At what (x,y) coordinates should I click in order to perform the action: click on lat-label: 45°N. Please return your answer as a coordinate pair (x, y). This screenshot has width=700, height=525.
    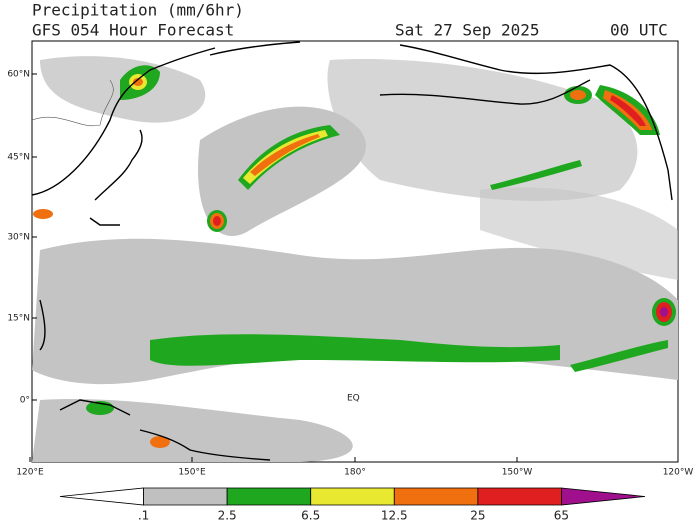
    Looking at the image, I should click on (18, 158).